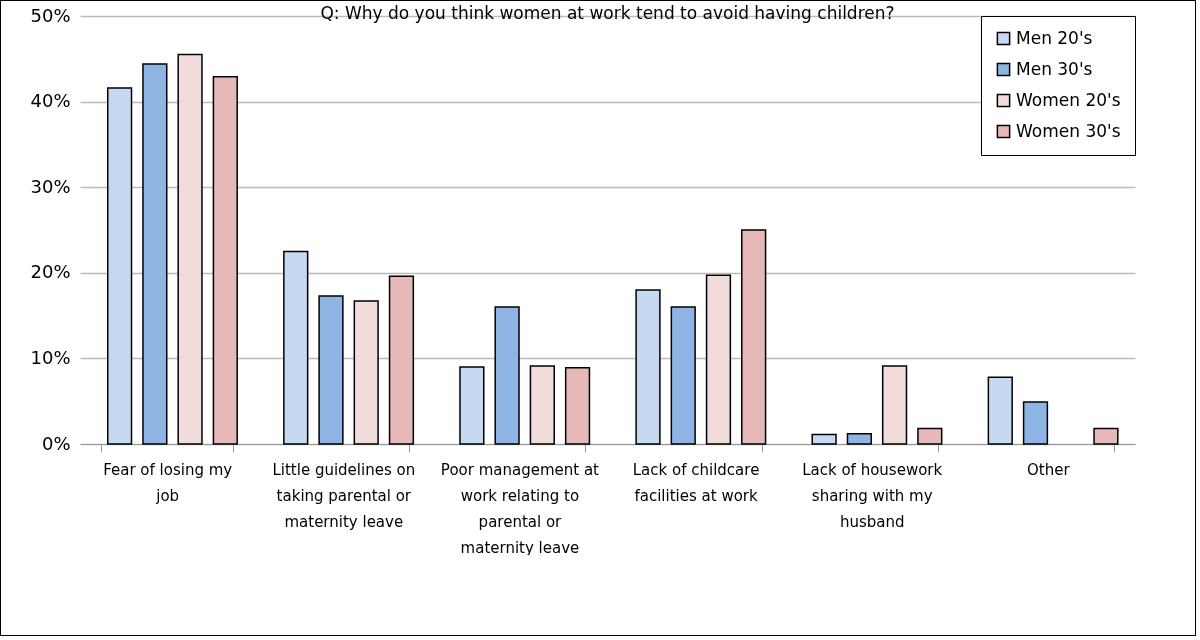 This screenshot has width=1200, height=640. What do you see at coordinates (520, 508) in the screenshot?
I see `x-tick-label: Poor management at work relating to parental or maternity leave` at bounding box center [520, 508].